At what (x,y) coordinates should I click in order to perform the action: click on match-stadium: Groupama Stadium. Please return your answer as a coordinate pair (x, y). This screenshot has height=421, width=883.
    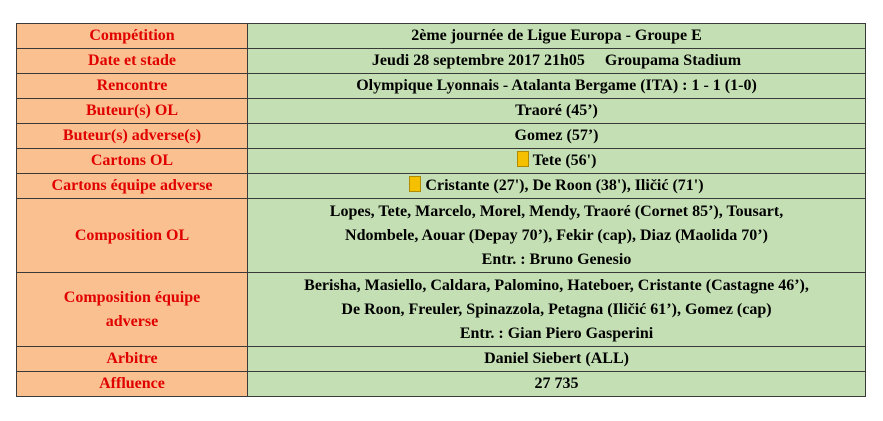
    Looking at the image, I should click on (673, 60).